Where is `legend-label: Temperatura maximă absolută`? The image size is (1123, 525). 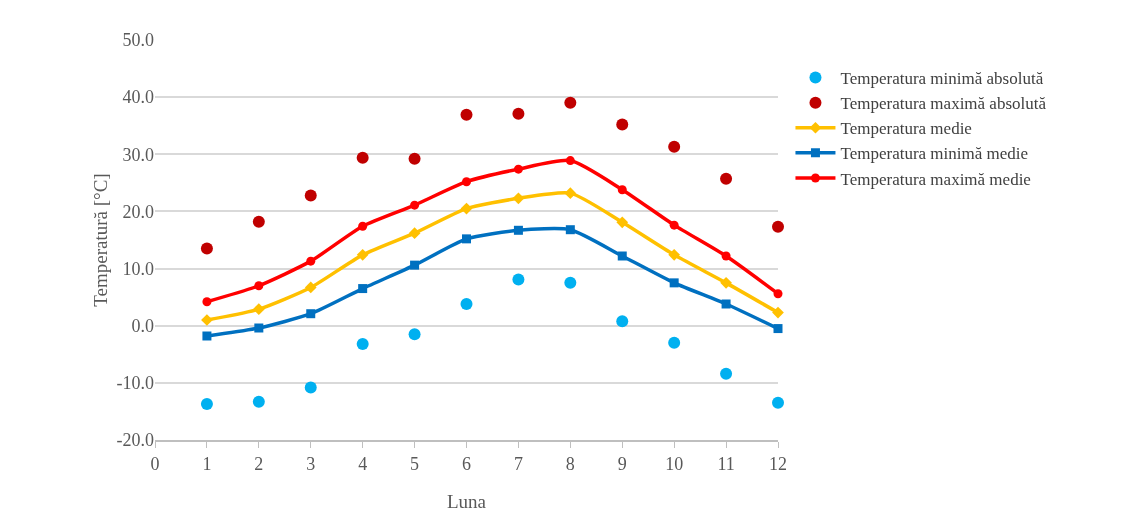 legend-label: Temperatura maximă absolută is located at coordinates (943, 104).